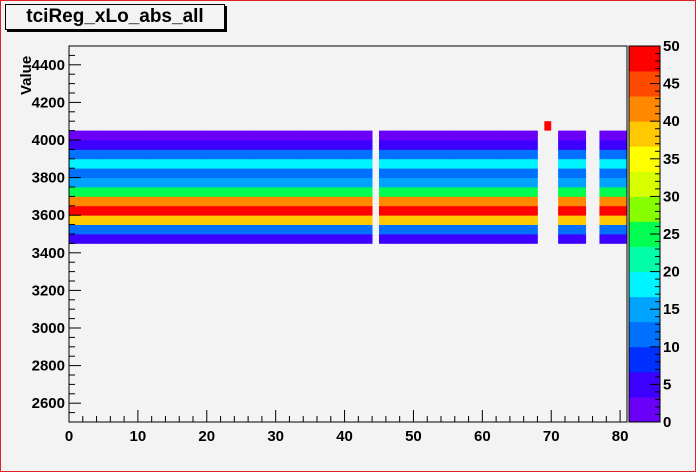  I want to click on color-scale-label: 15, so click(671, 309).